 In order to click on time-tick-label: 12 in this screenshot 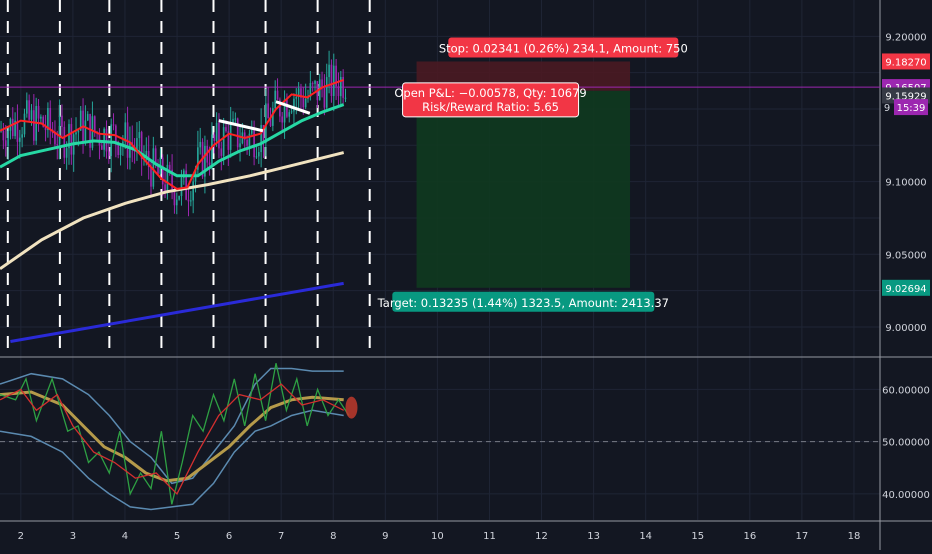, I will do `click(541, 536)`.